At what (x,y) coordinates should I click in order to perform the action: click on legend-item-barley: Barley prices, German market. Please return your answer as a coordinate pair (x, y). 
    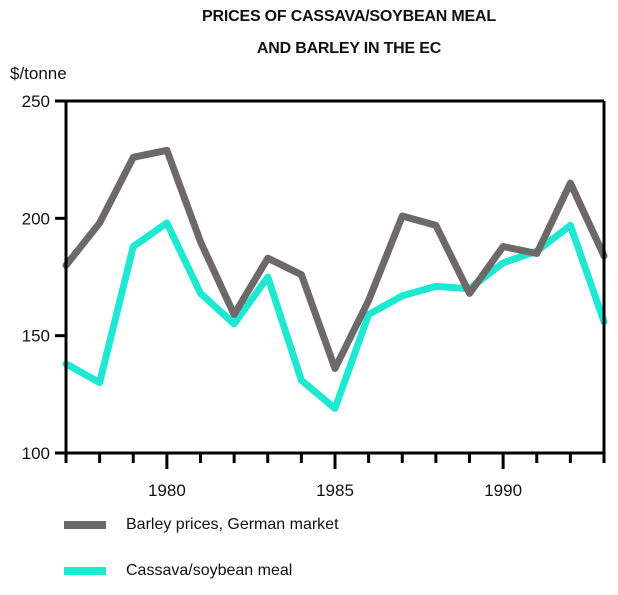
    Looking at the image, I should click on (201, 525).